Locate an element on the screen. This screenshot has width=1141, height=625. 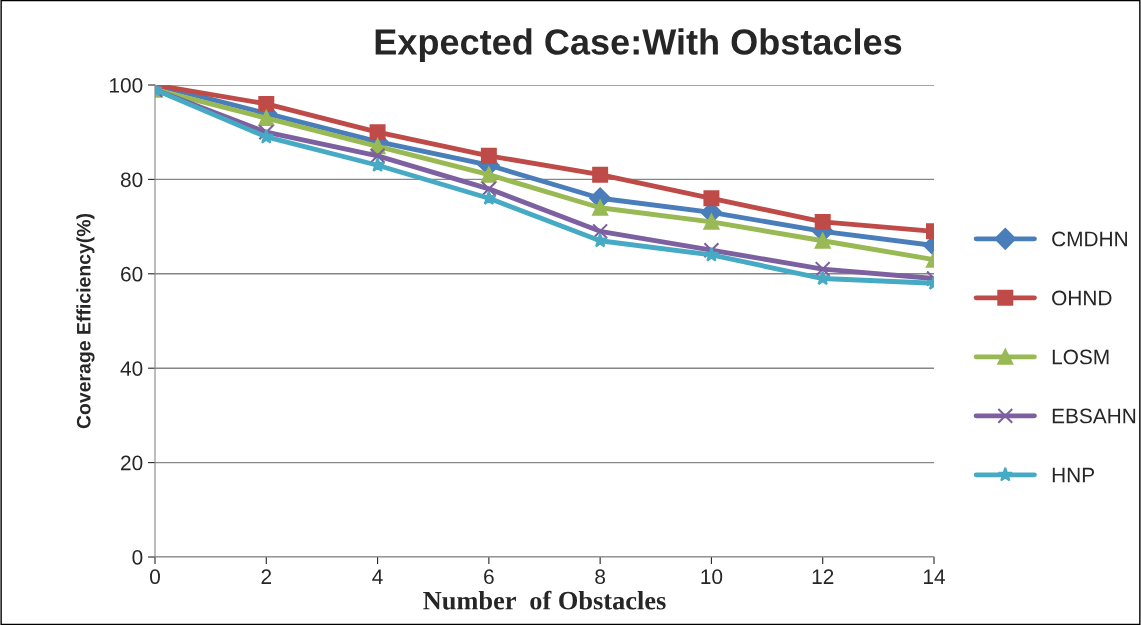
y-tick-label: 80 is located at coordinates (131, 180).